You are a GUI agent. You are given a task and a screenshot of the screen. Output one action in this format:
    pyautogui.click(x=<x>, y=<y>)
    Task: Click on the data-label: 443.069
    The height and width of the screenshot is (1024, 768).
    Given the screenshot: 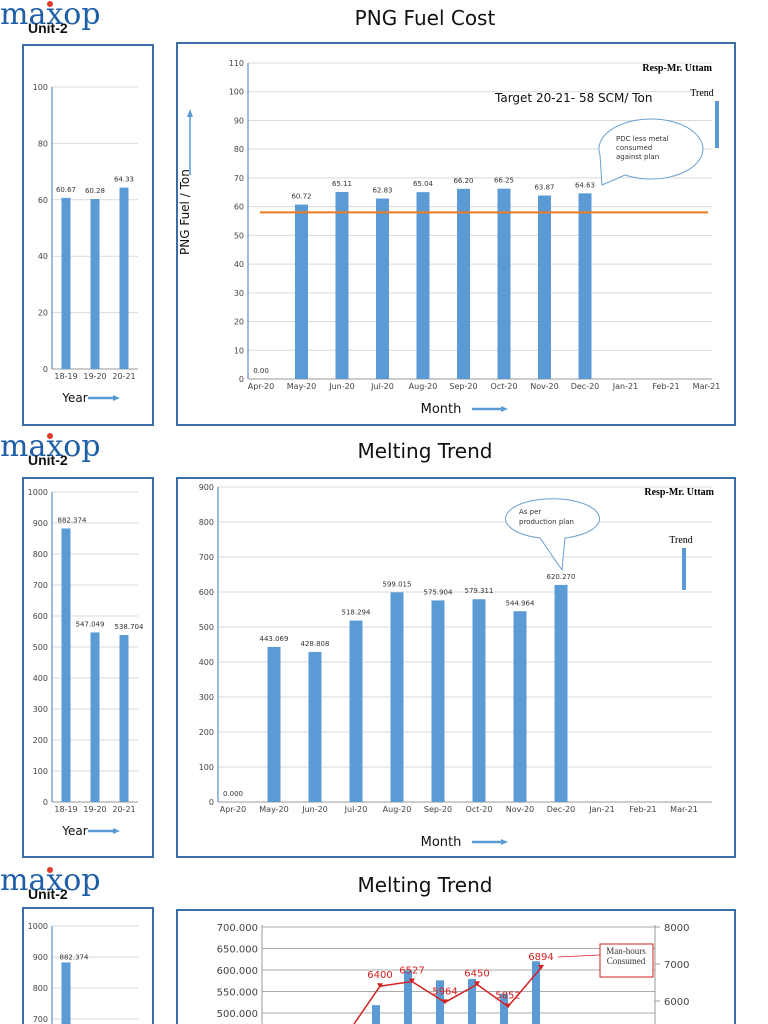 What is the action you would take?
    pyautogui.click(x=274, y=639)
    